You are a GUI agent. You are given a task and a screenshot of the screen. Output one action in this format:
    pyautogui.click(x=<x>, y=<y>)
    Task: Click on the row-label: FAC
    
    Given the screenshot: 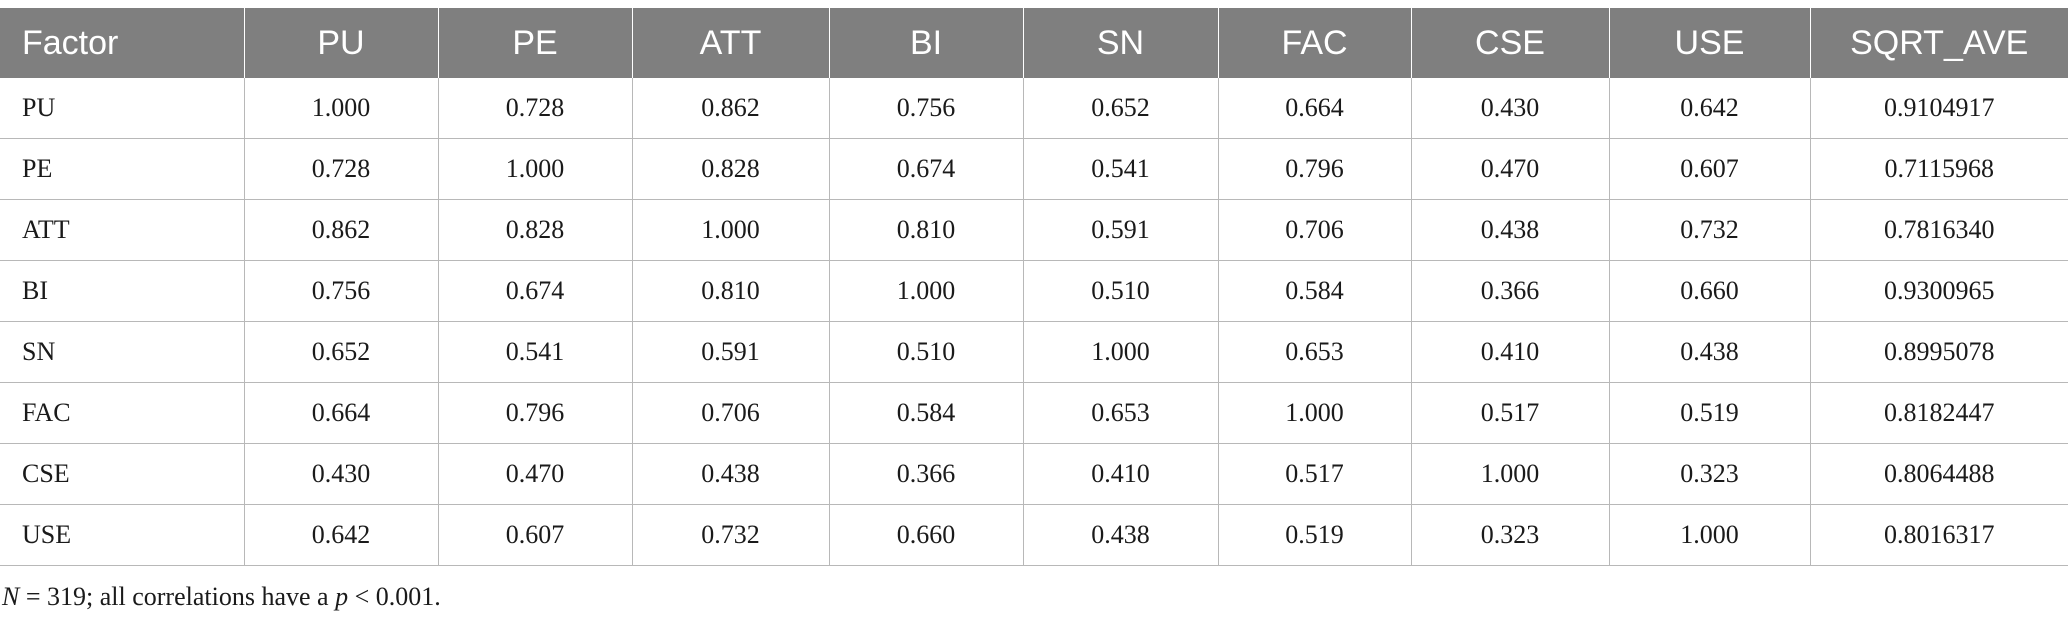 What is the action you would take?
    pyautogui.click(x=122, y=413)
    